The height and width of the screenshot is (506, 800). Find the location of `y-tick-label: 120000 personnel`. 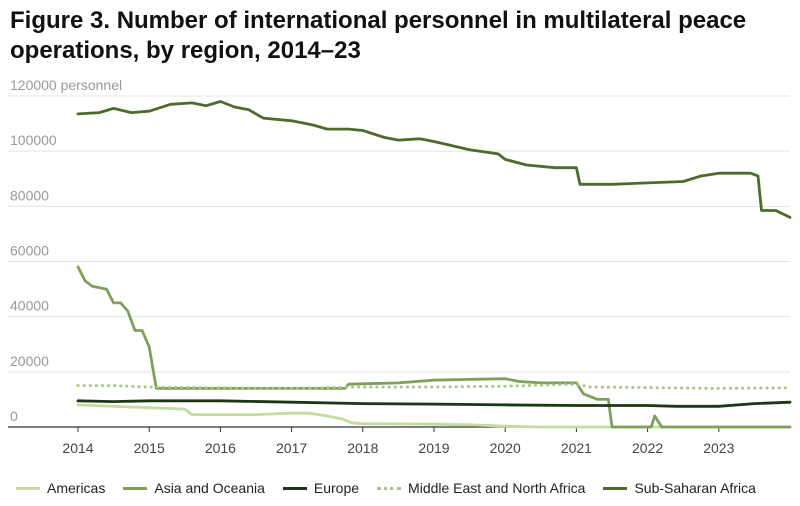

y-tick-label: 120000 personnel is located at coordinates (66, 85).